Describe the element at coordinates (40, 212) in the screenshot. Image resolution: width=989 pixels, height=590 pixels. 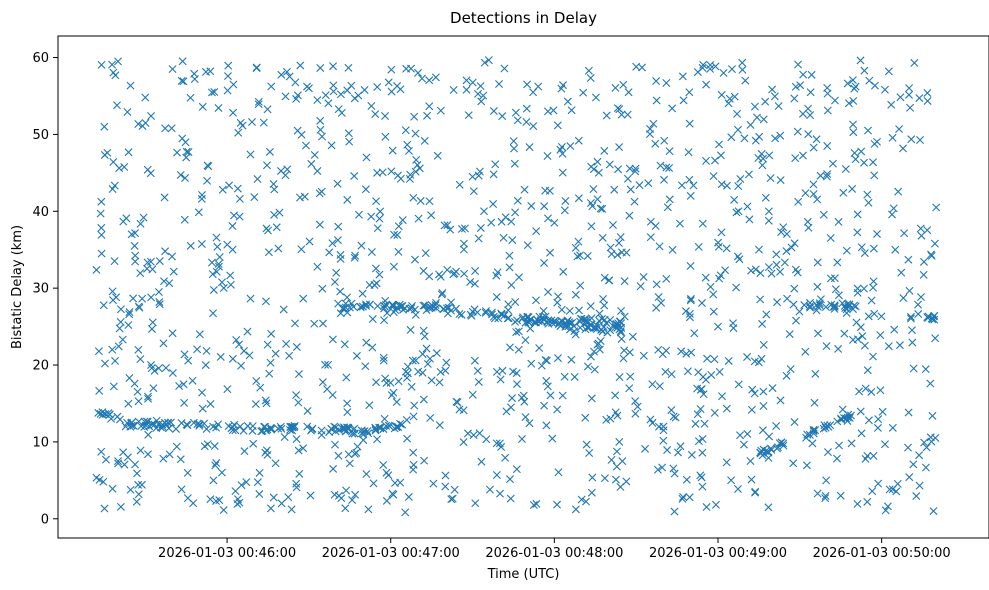
I see `y-tick-label: 40` at that location.